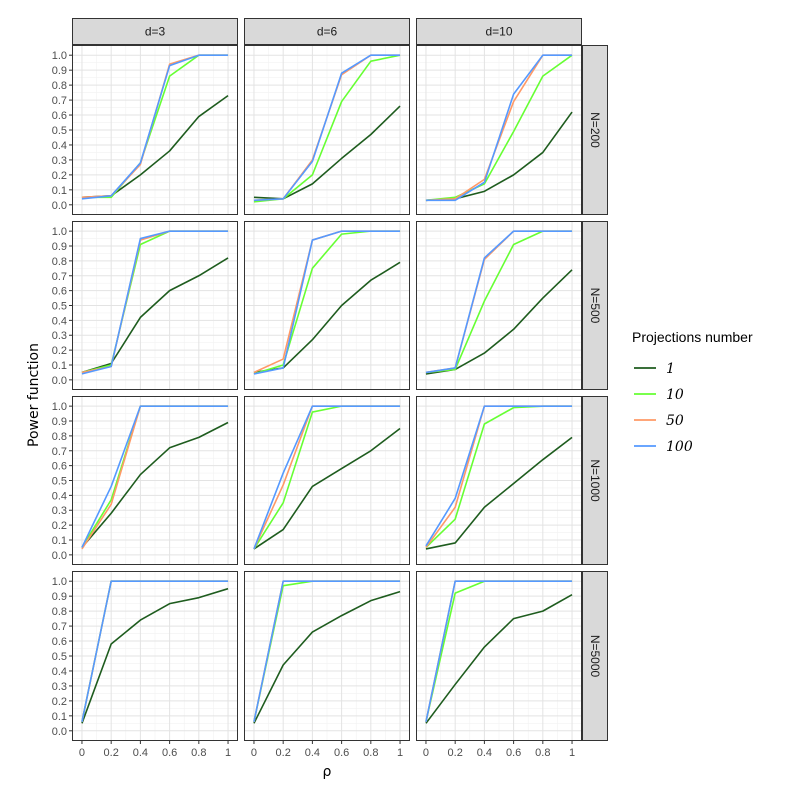  I want to click on row-strip-label: N=500, so click(595, 306).